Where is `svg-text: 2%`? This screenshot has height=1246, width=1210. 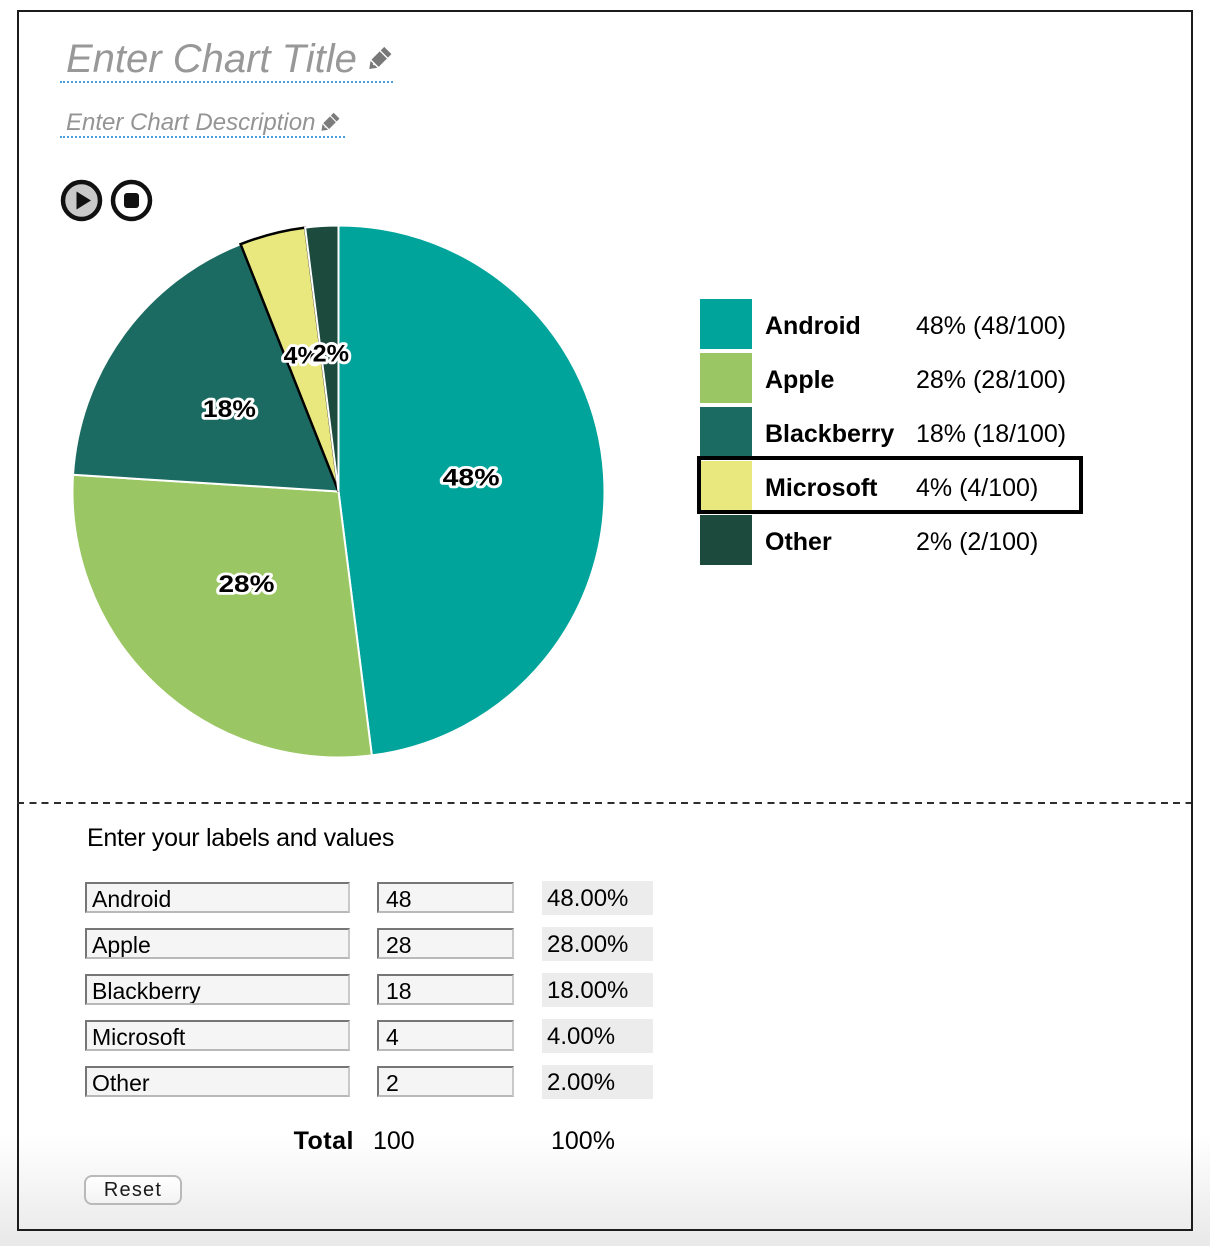 svg-text: 2% is located at coordinates (331, 354).